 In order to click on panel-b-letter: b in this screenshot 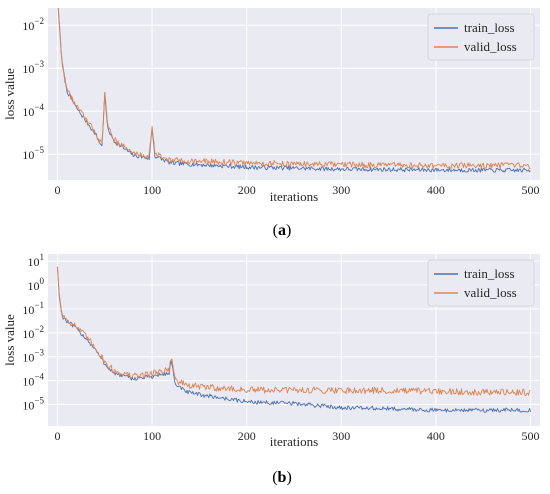, I will do `click(282, 477)`.